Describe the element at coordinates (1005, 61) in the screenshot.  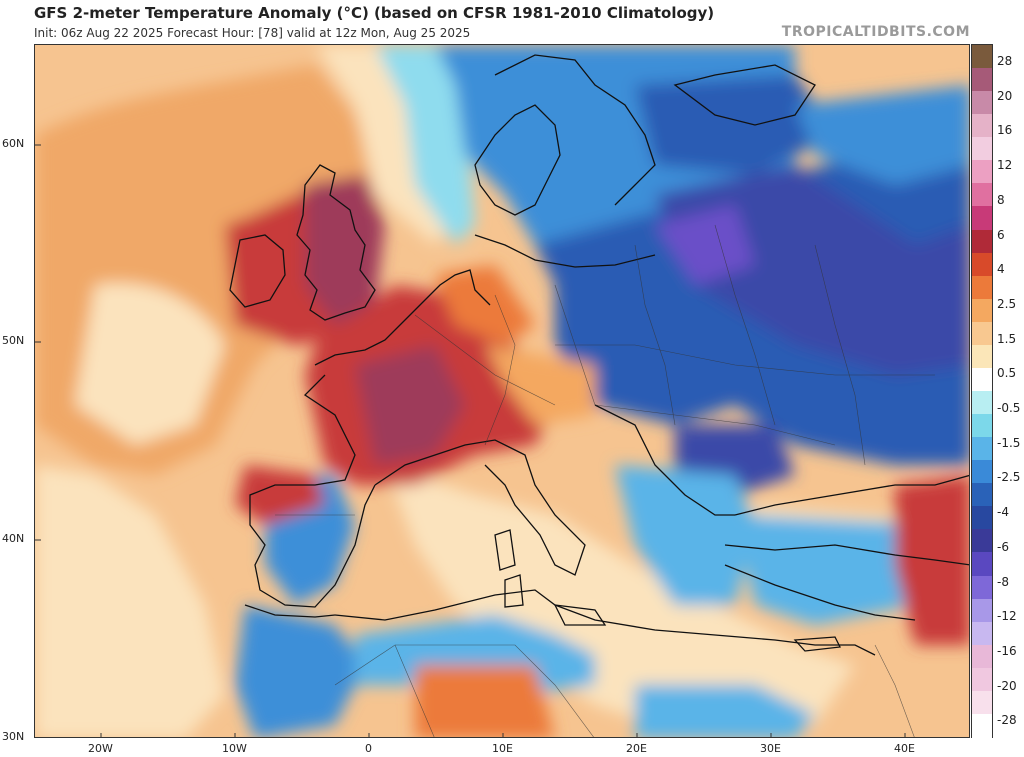
I see `colorbar-label: 28` at that location.